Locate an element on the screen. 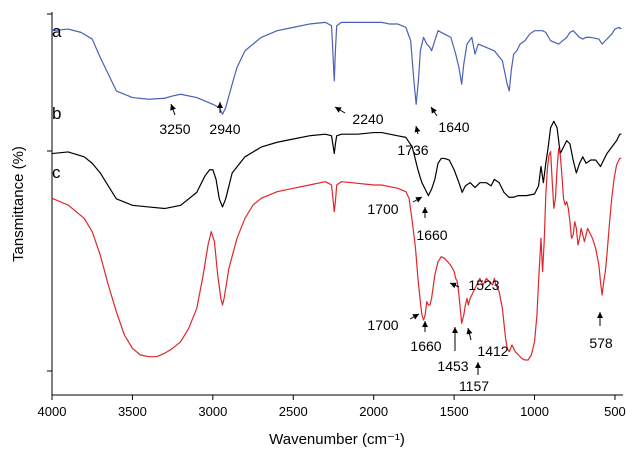 This screenshot has width=626, height=458. annotation-c-1660: 1660 is located at coordinates (426, 337).